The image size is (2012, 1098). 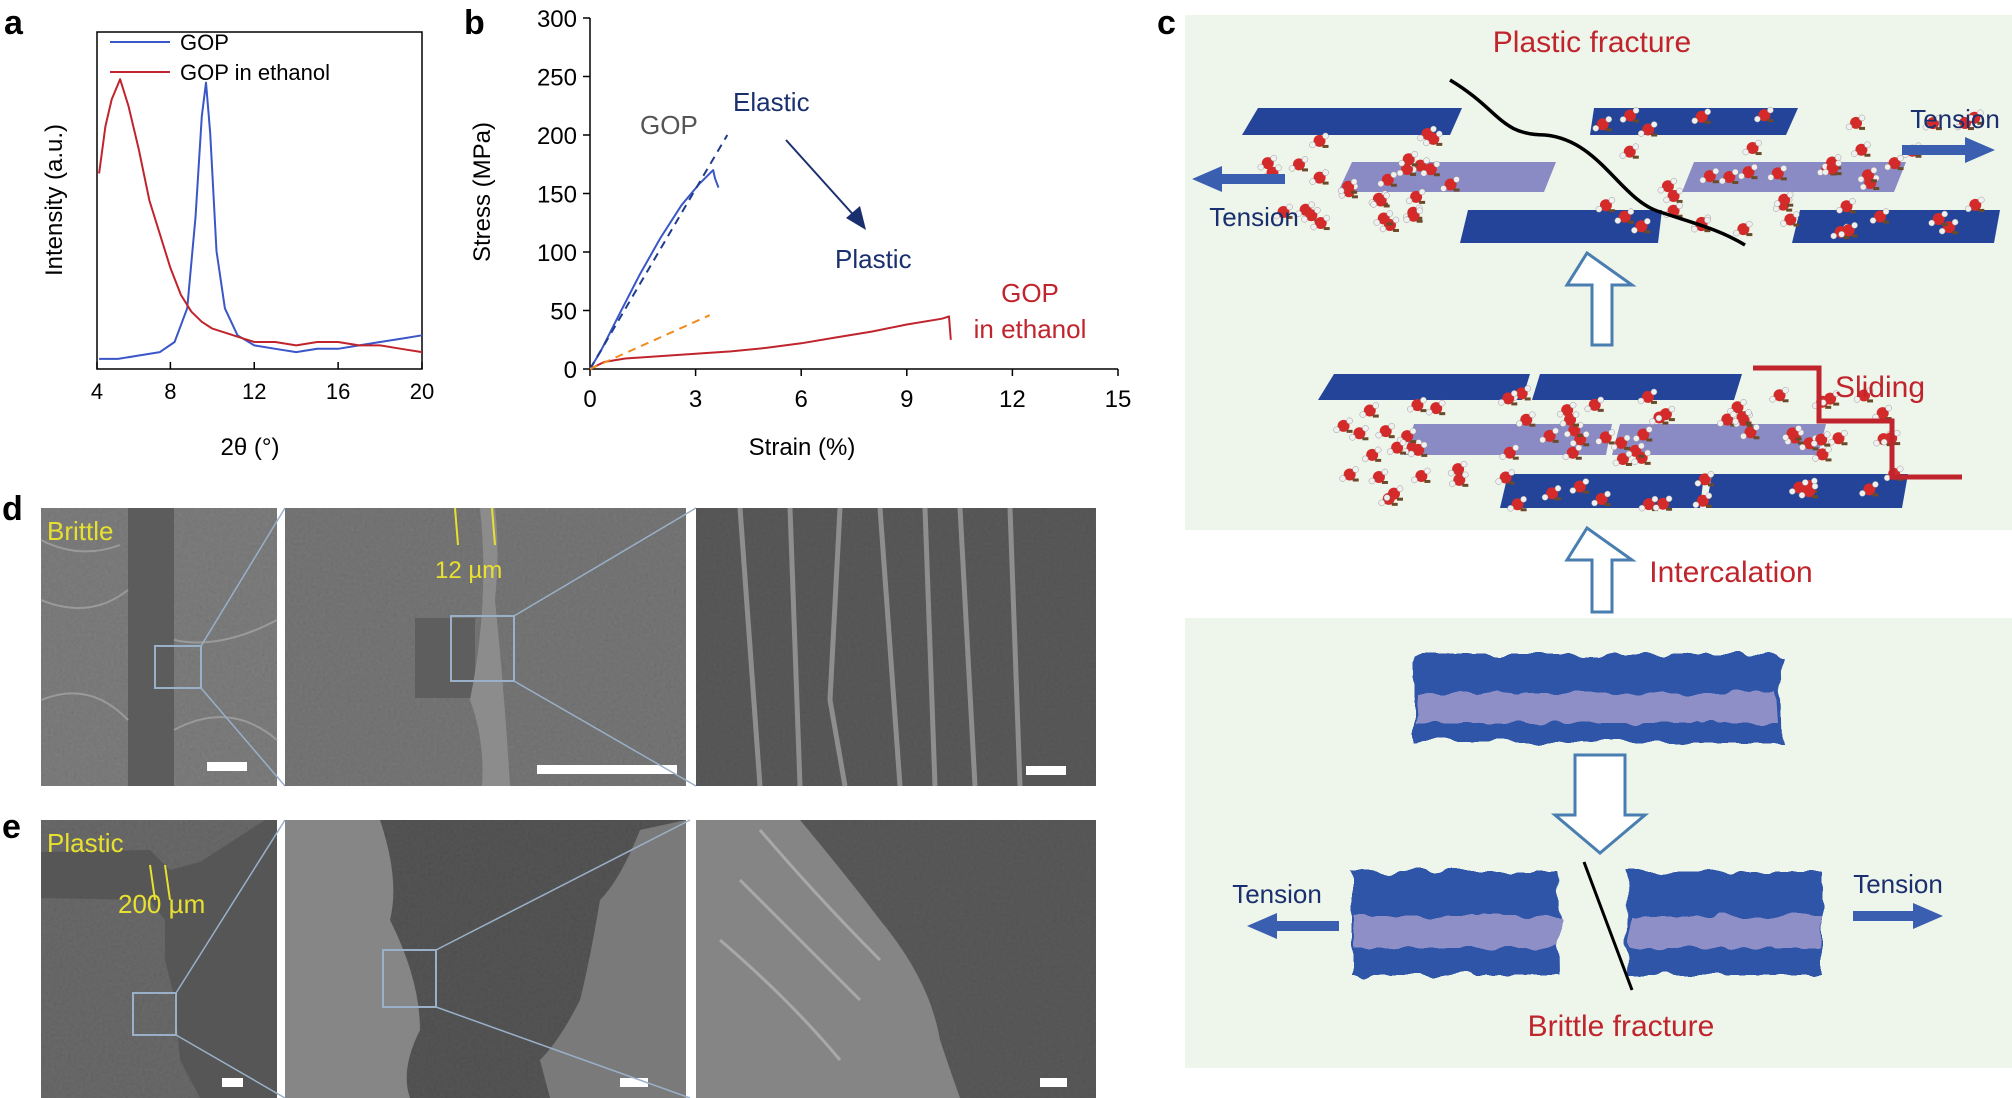 I want to click on intact-laminate, so click(x=1597, y=698).